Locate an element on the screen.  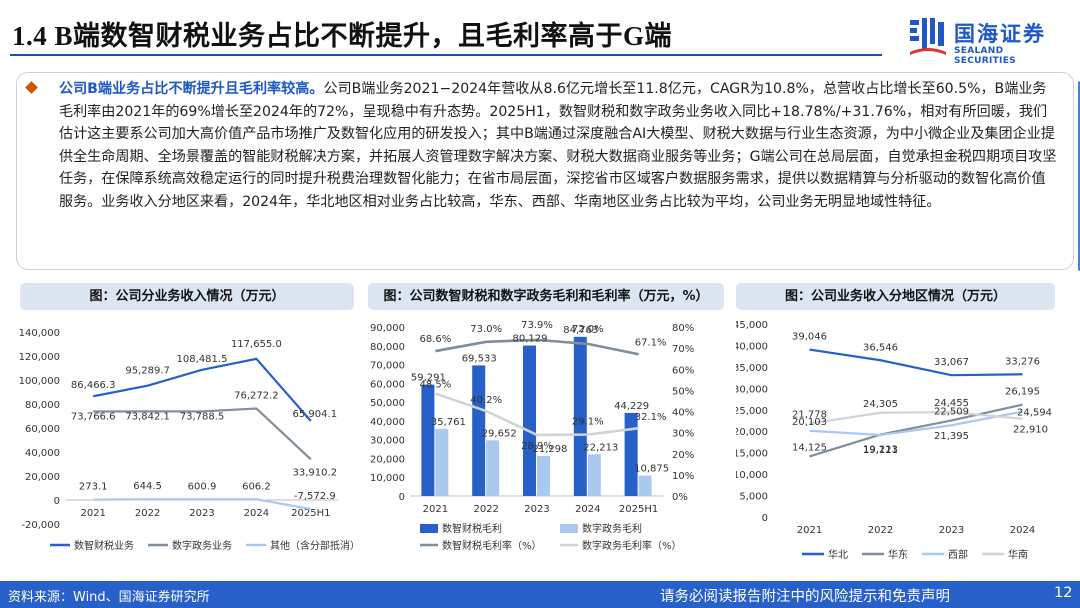
y-tick-label: 35,000 is located at coordinates (752, 368).